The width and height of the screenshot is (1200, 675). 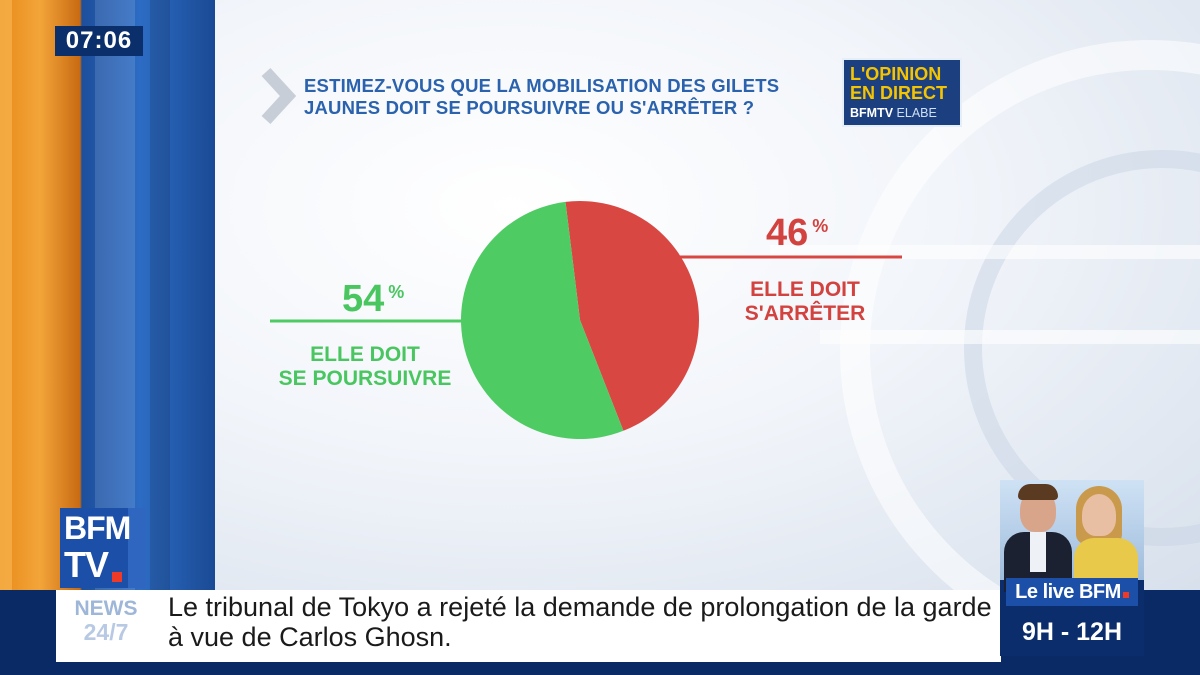 I want to click on slice-2-percent: 46%, so click(x=797, y=233).